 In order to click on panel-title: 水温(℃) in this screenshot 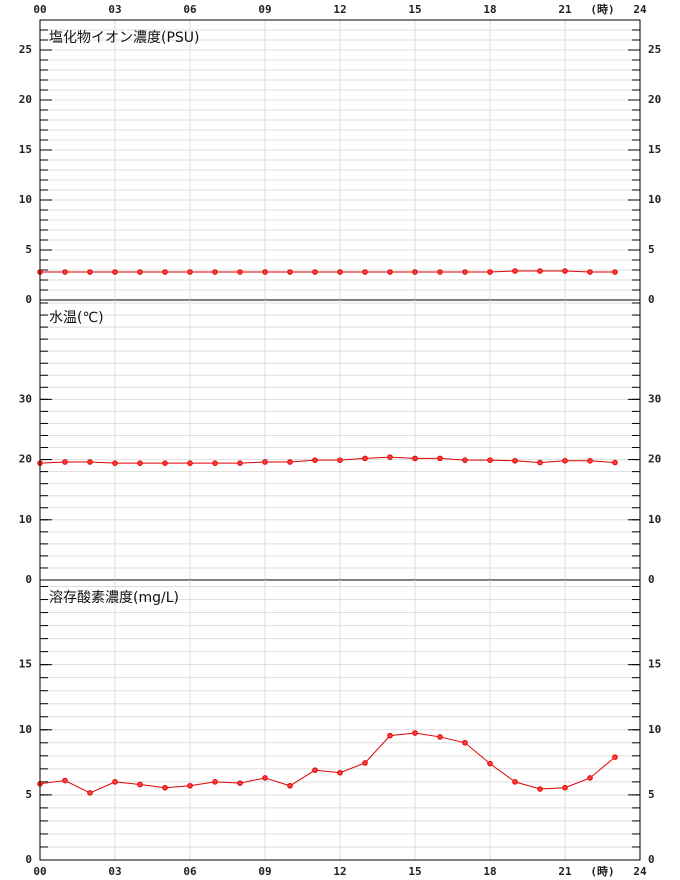, I will do `click(76, 318)`.